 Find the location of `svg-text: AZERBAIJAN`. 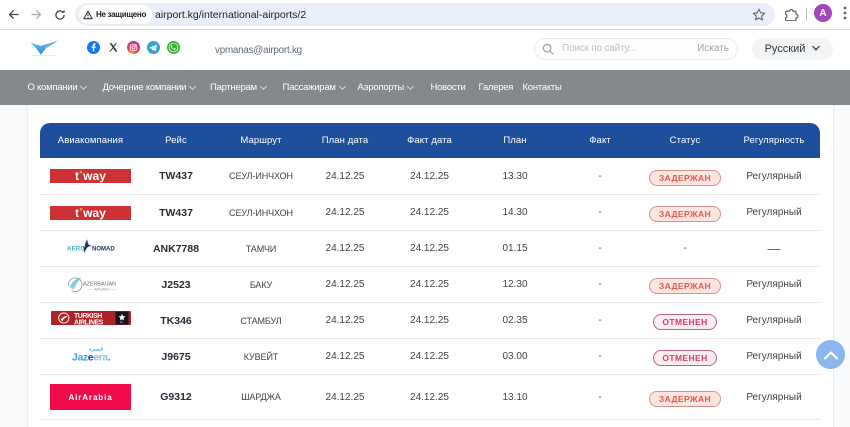

svg-text: AZERBAIJAN is located at coordinates (99, 285).